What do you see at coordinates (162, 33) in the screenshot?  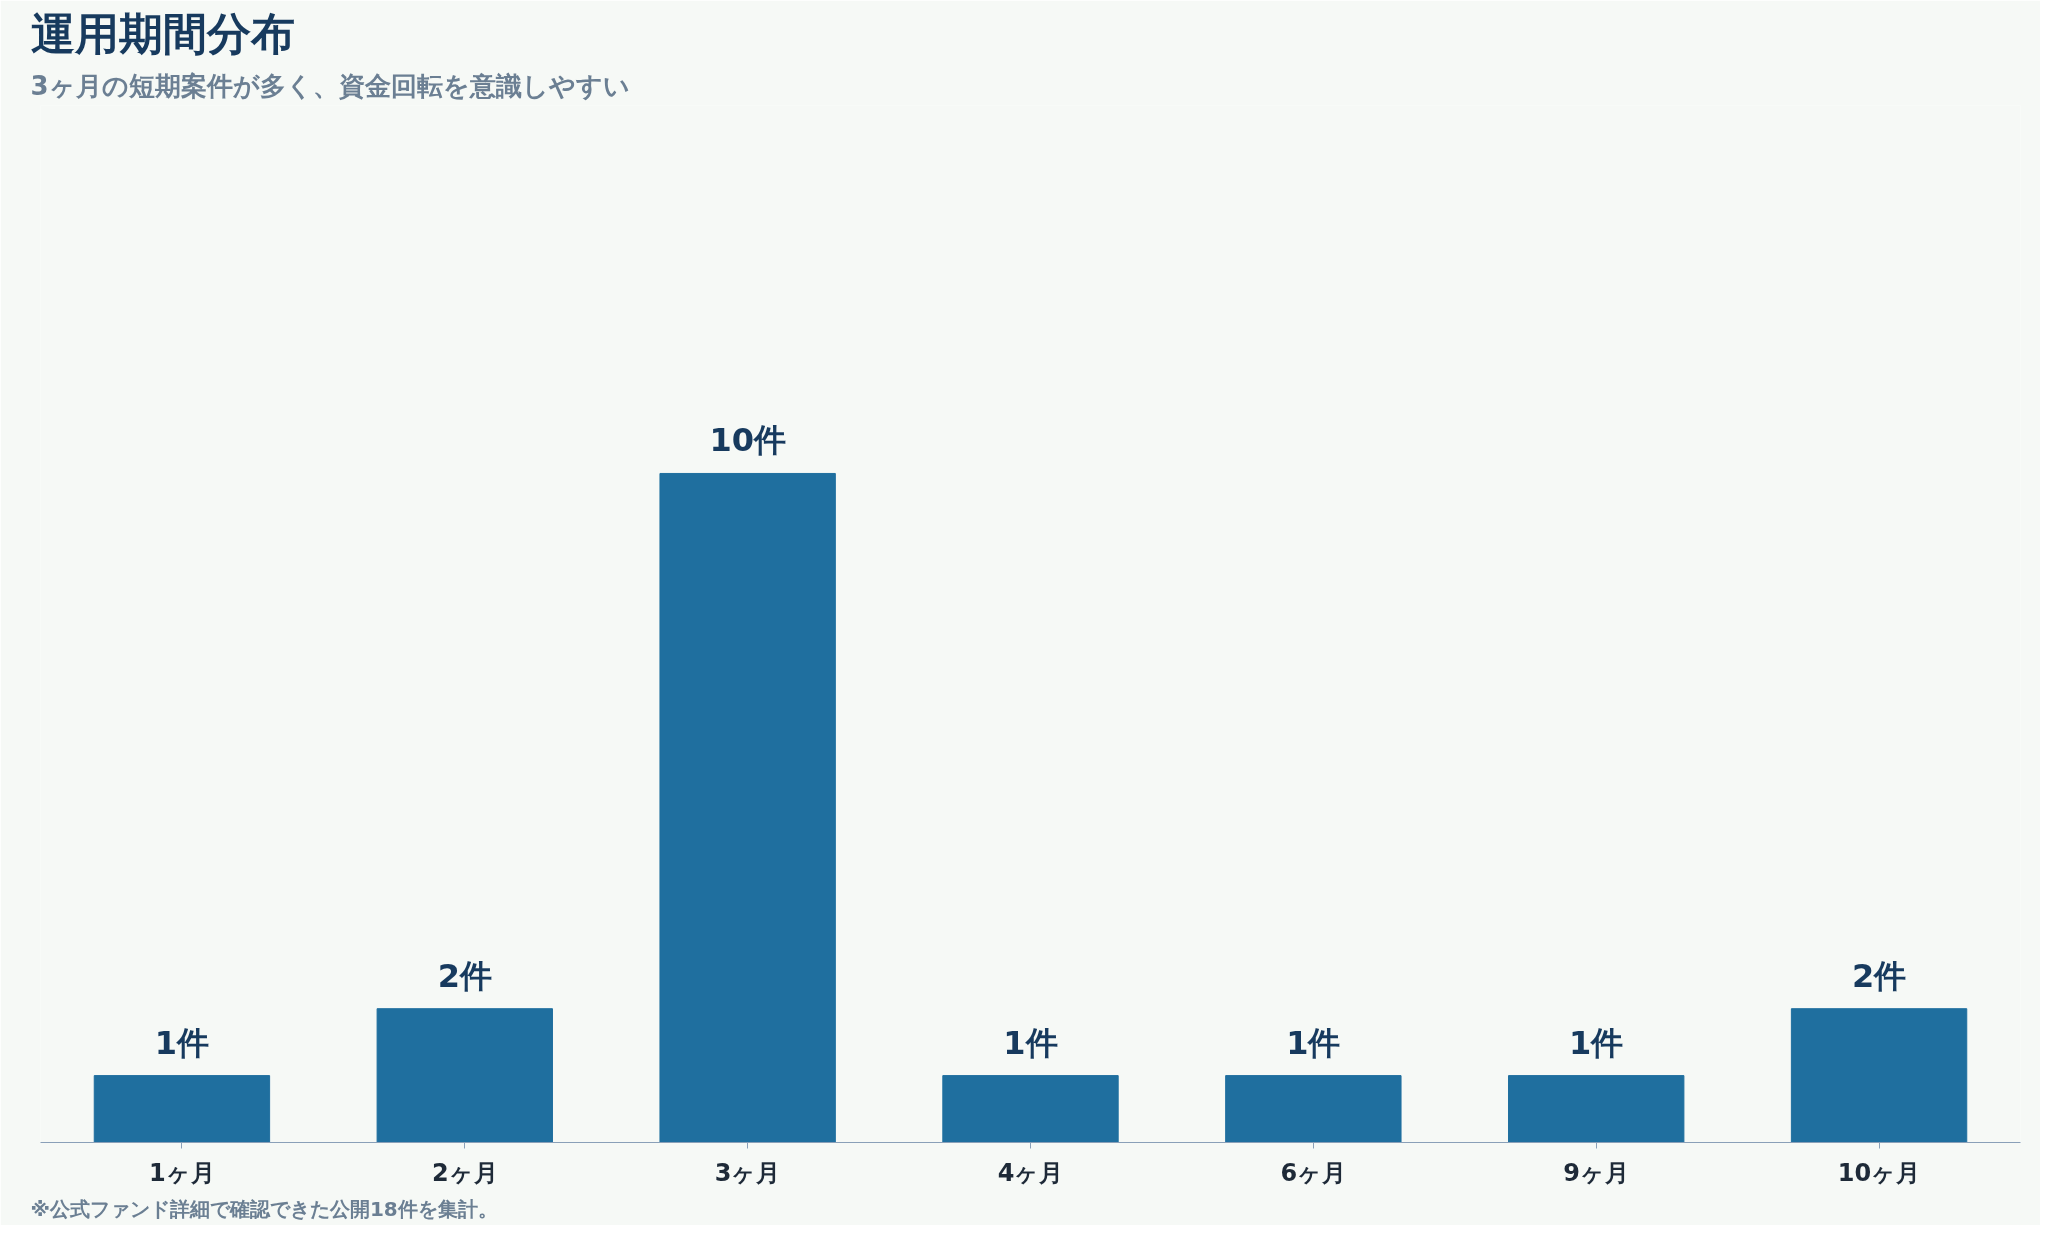 I see `chart-title: 運用期間分布` at bounding box center [162, 33].